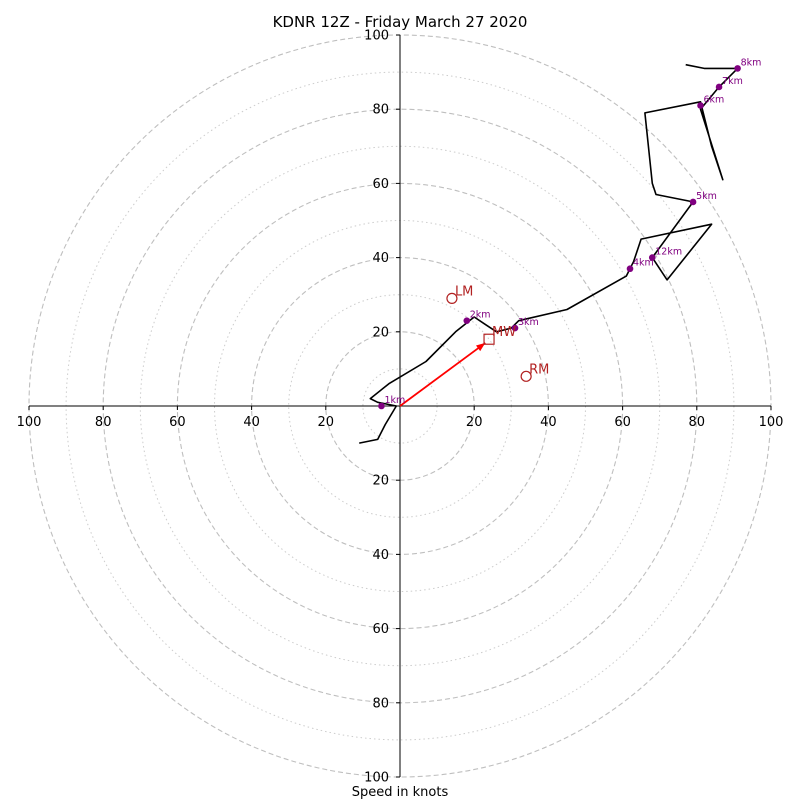 The height and width of the screenshot is (800, 800). I want to click on height-marker-label: 7km, so click(732, 81).